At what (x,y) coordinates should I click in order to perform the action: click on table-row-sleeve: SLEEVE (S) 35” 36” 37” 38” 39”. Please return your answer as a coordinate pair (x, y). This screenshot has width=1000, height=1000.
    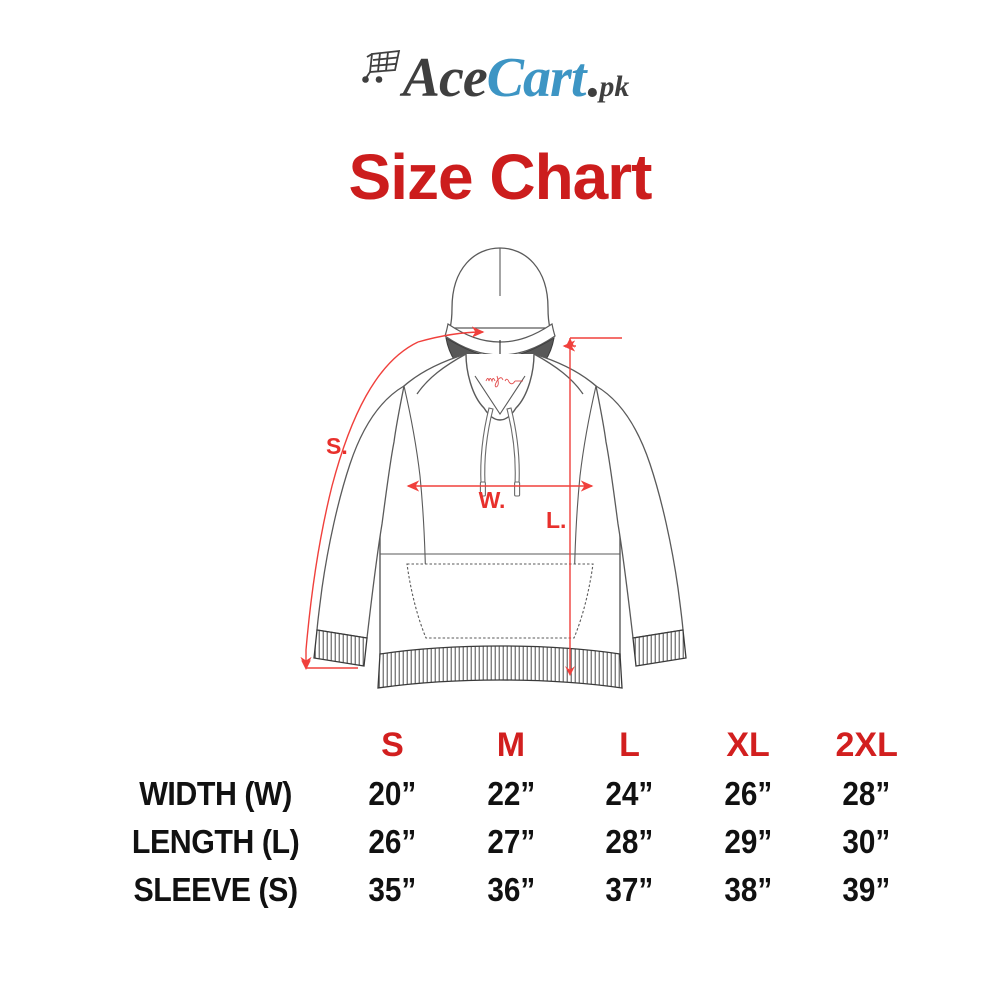
    Looking at the image, I should click on (512, 890).